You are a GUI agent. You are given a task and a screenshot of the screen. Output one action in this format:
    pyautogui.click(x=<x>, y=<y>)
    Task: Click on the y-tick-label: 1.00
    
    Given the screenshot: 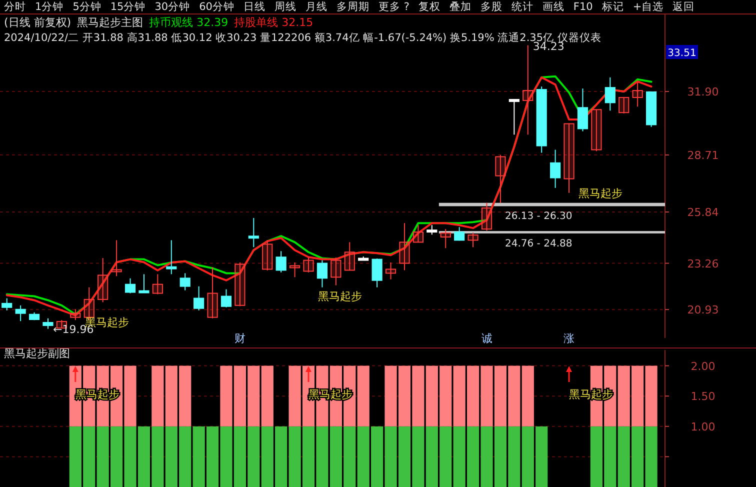 What is the action you would take?
    pyautogui.click(x=703, y=427)
    